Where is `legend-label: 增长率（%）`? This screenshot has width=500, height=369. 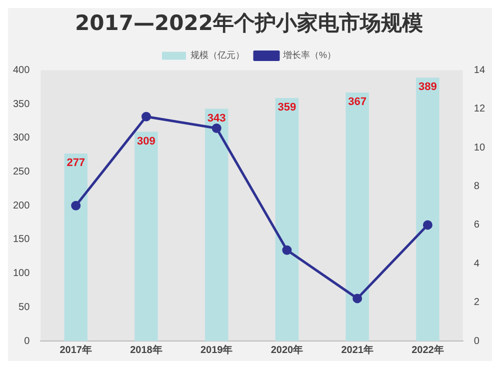 legend-label: 增长率（%） is located at coordinates (309, 55).